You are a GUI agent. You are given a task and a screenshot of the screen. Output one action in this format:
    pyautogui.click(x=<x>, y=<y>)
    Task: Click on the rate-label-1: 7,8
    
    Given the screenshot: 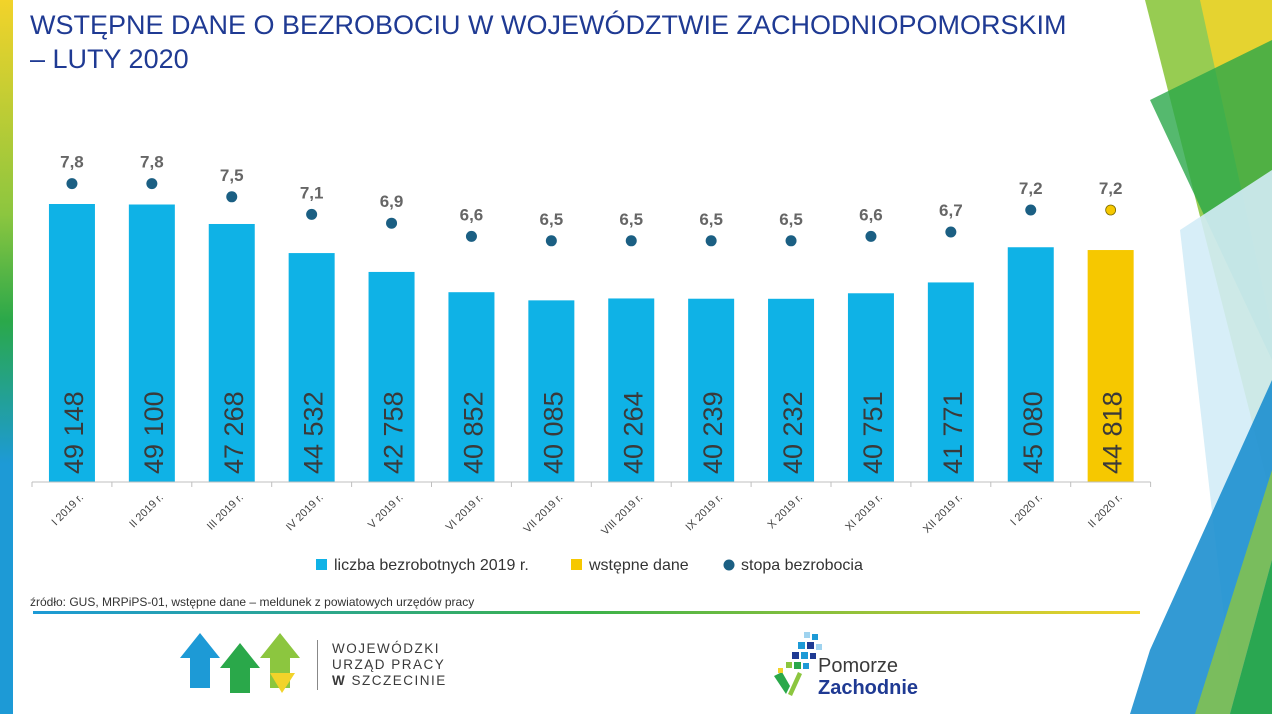 What is the action you would take?
    pyautogui.click(x=72, y=162)
    